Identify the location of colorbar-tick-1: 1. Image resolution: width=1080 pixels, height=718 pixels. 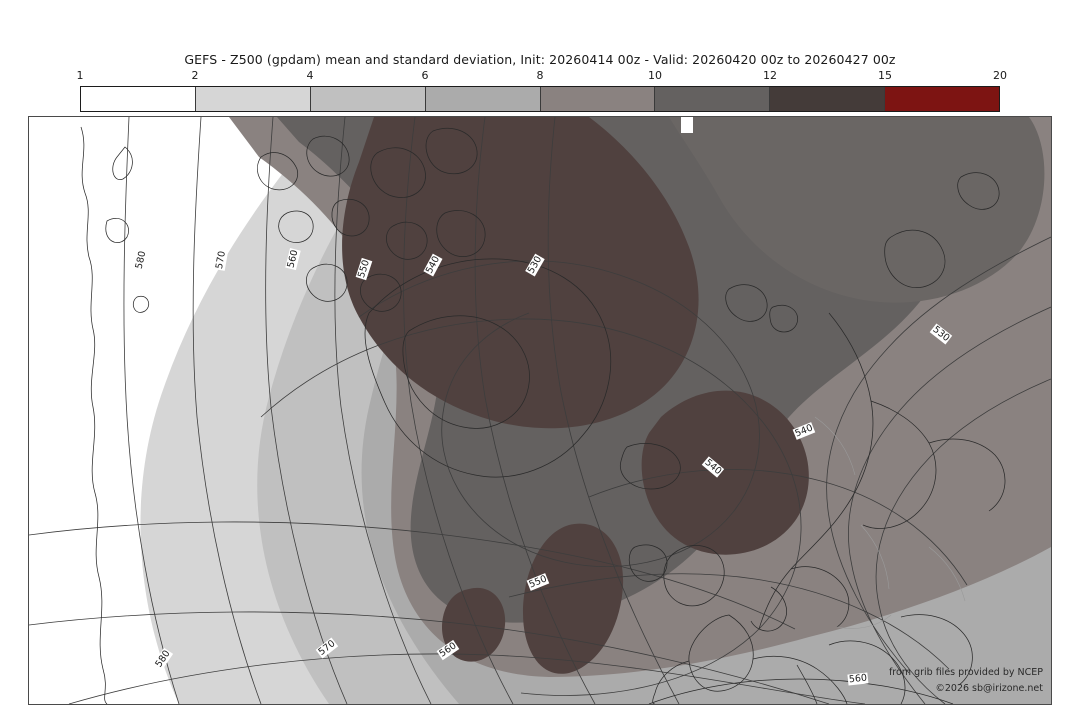
(80, 75).